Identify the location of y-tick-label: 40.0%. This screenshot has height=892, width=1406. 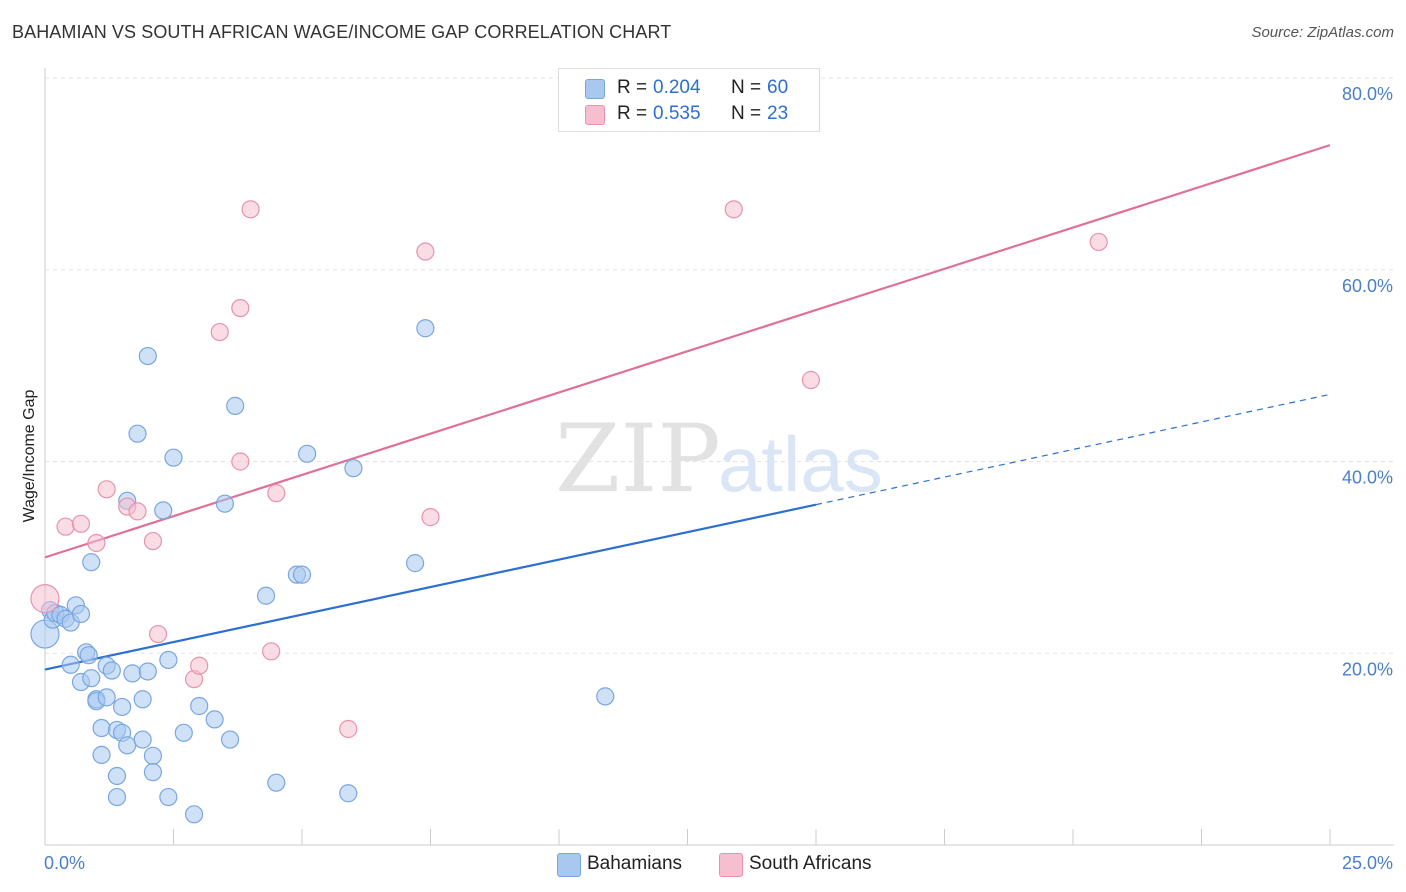
(1367, 478).